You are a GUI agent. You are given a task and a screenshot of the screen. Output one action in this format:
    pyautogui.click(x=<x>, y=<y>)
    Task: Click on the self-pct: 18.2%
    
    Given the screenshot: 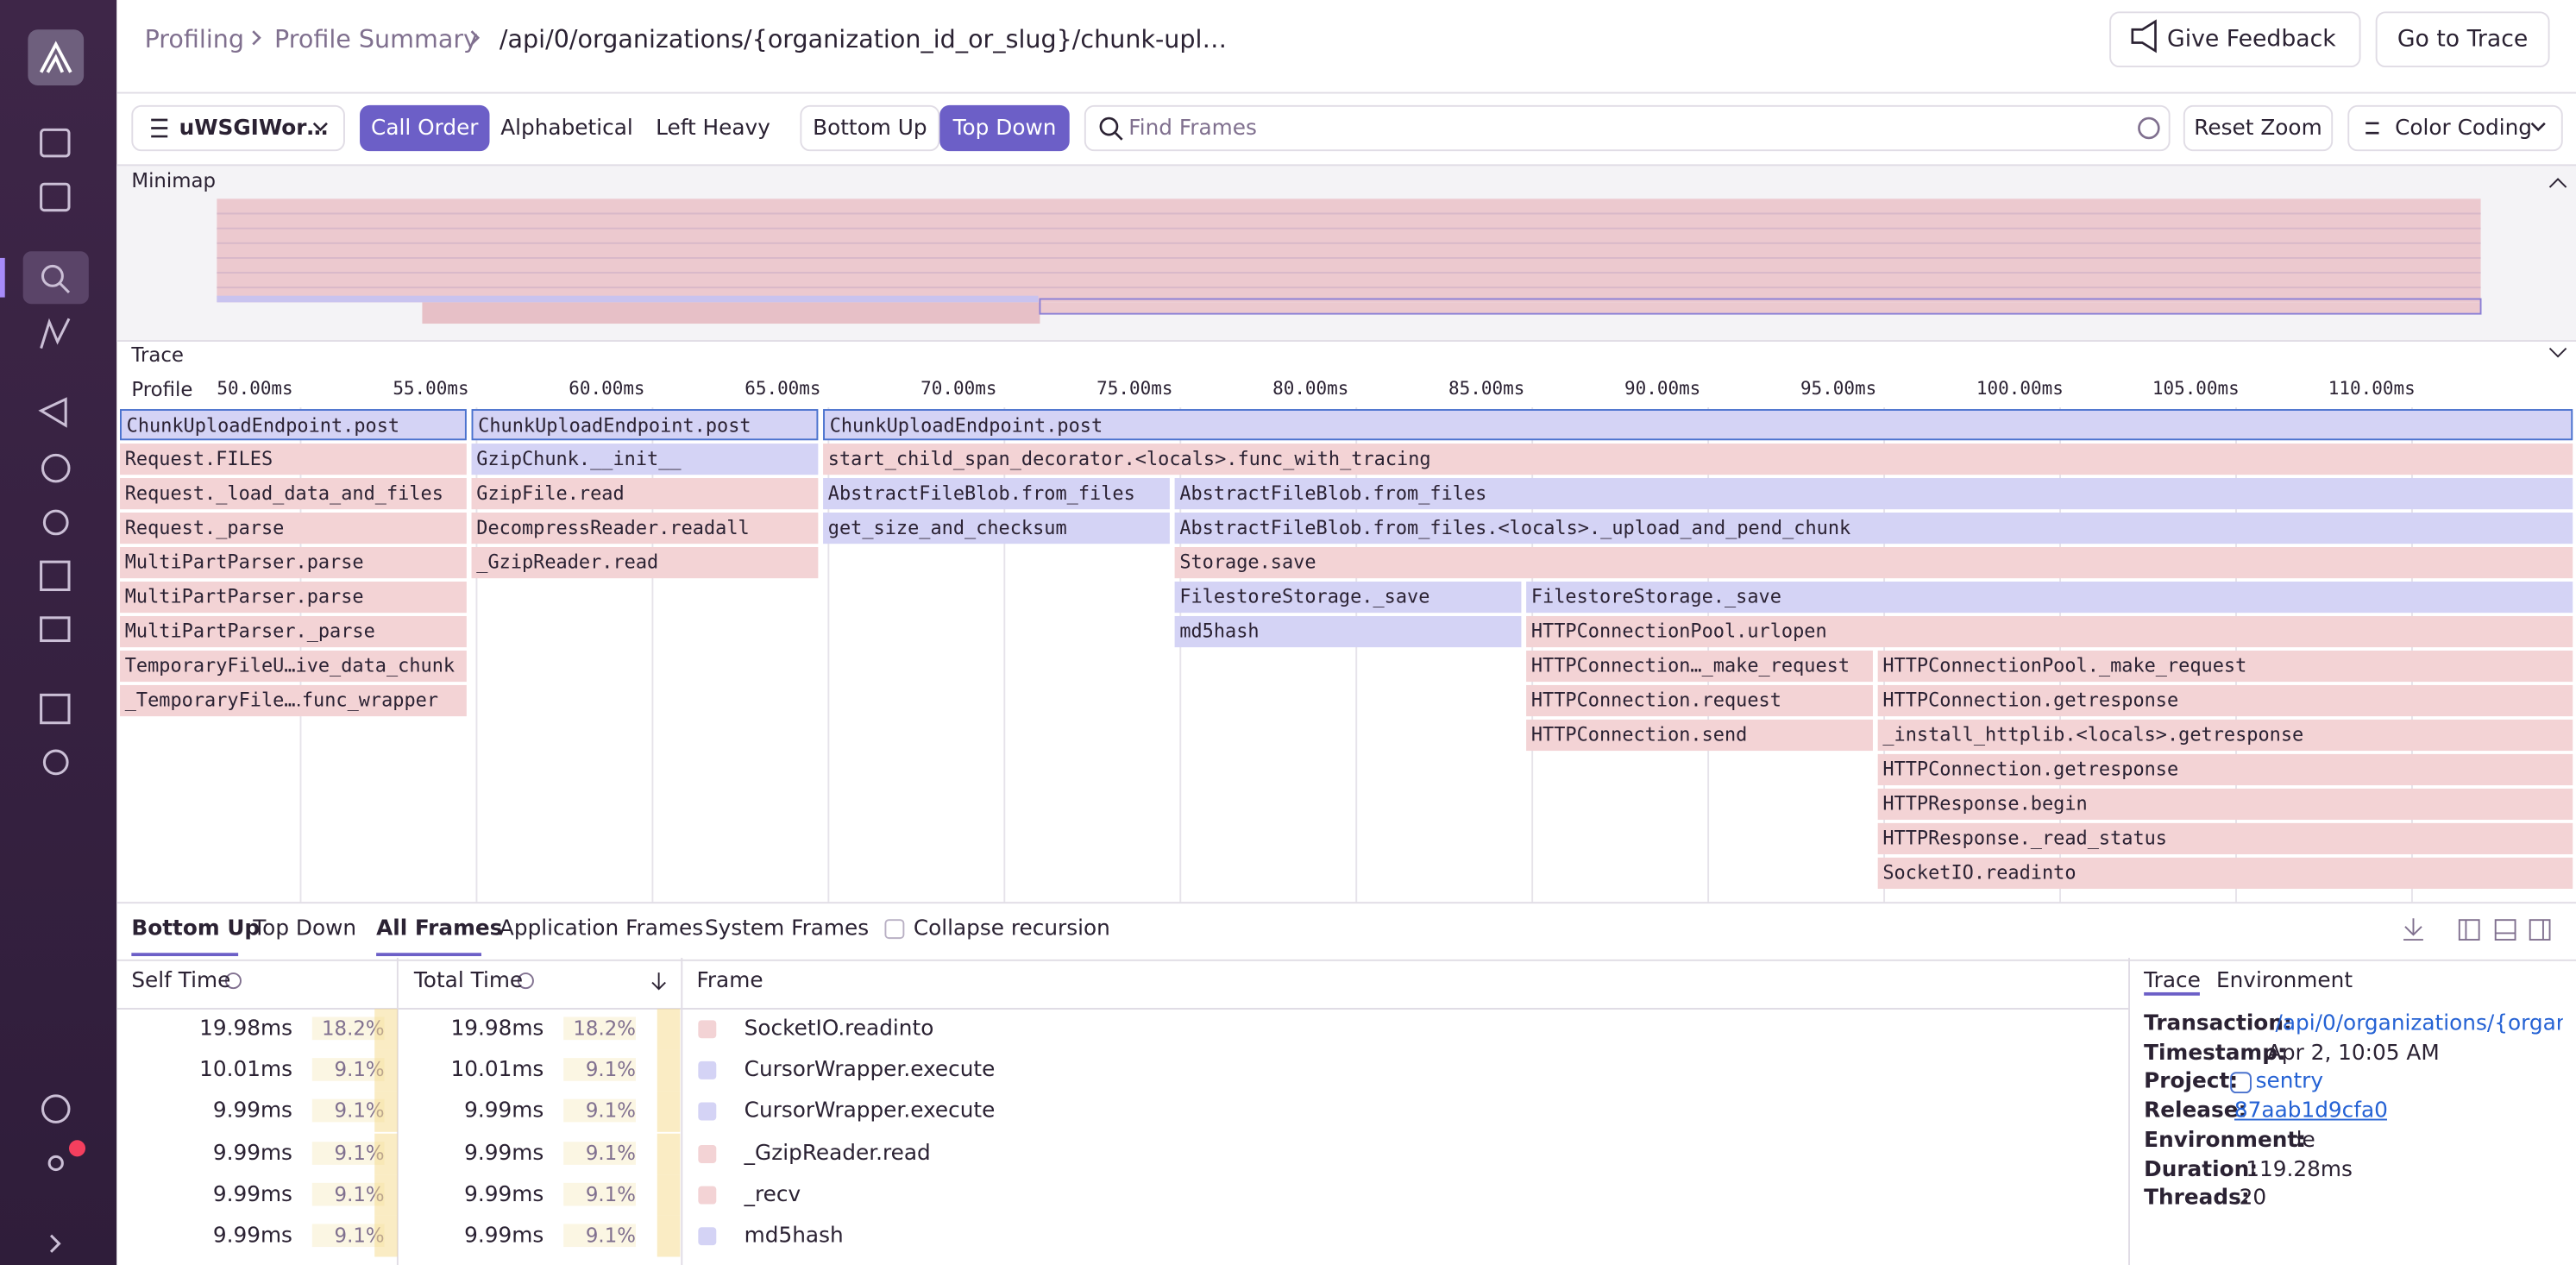 What is the action you would take?
    pyautogui.click(x=348, y=1028)
    